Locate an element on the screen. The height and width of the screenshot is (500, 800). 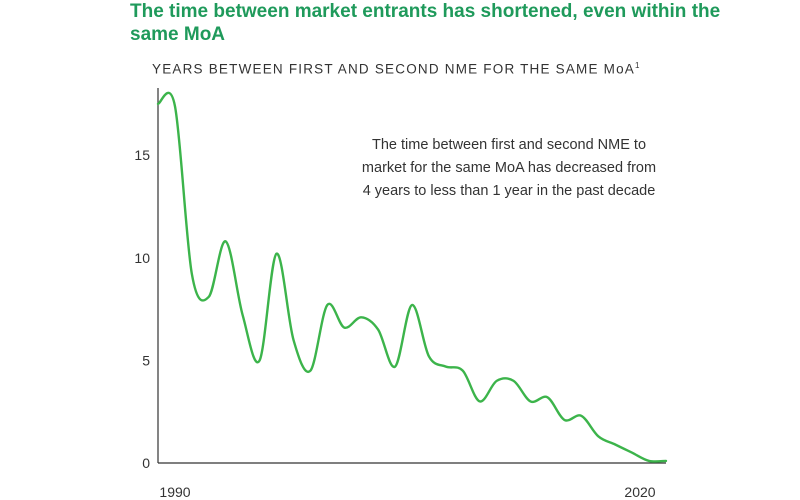
y-tick-label: 0 is located at coordinates (146, 463).